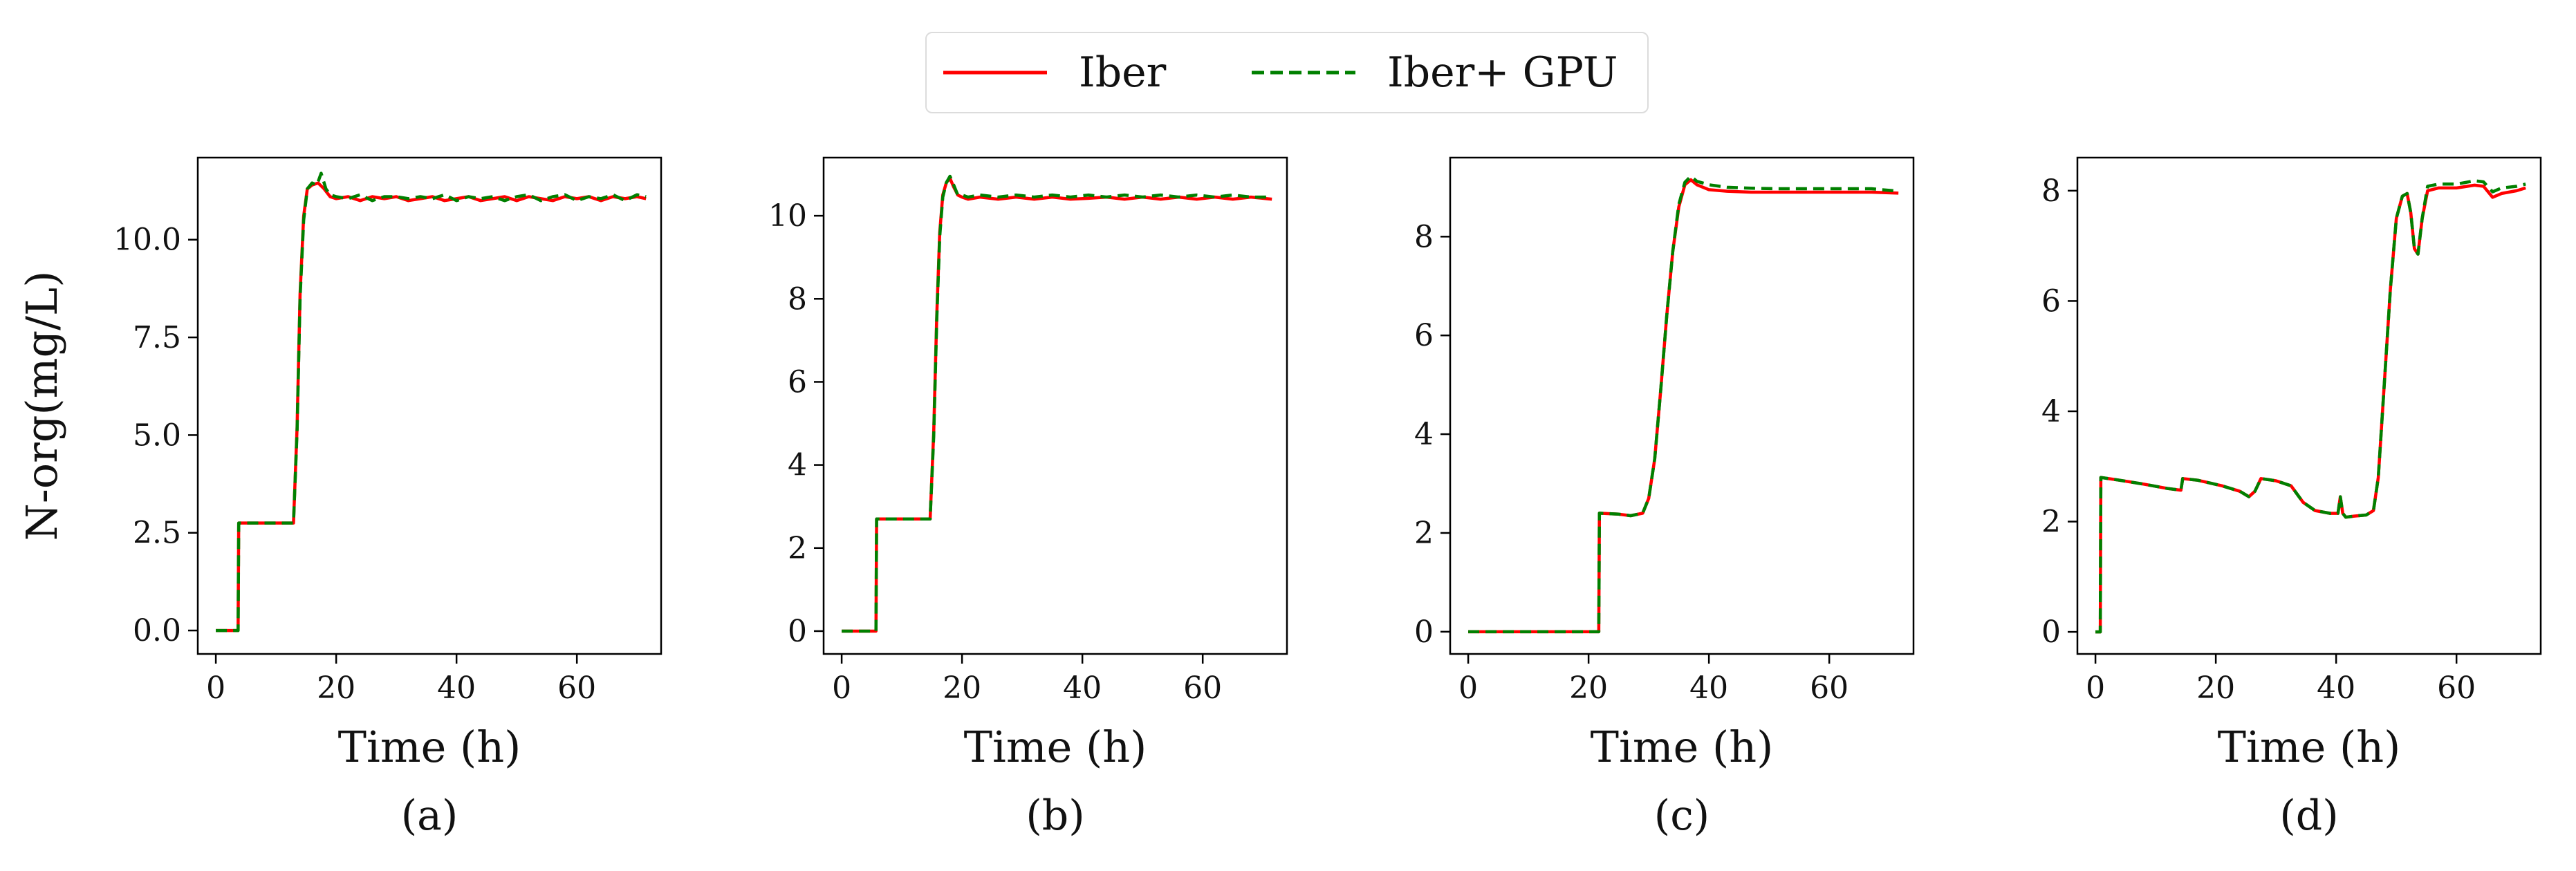 Image resolution: width=2576 pixels, height=871 pixels. Describe the element at coordinates (157, 630) in the screenshot. I see `y-tick-label: 0.0` at that location.